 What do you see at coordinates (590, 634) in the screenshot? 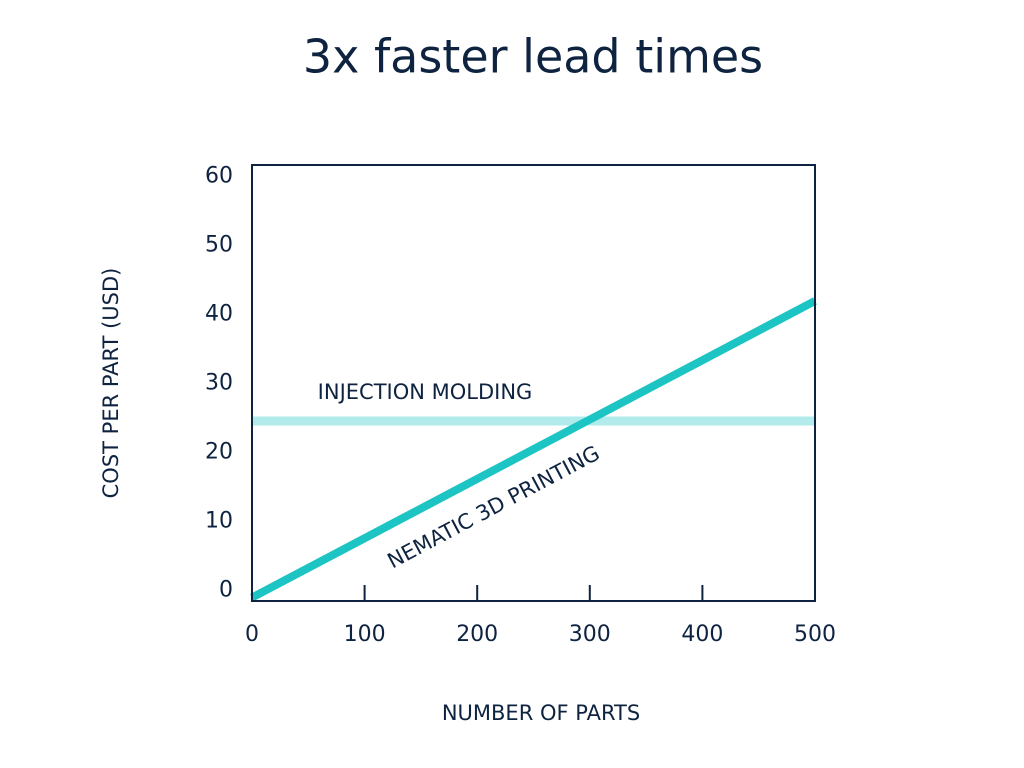
I see `x-tick-label: 300` at bounding box center [590, 634].